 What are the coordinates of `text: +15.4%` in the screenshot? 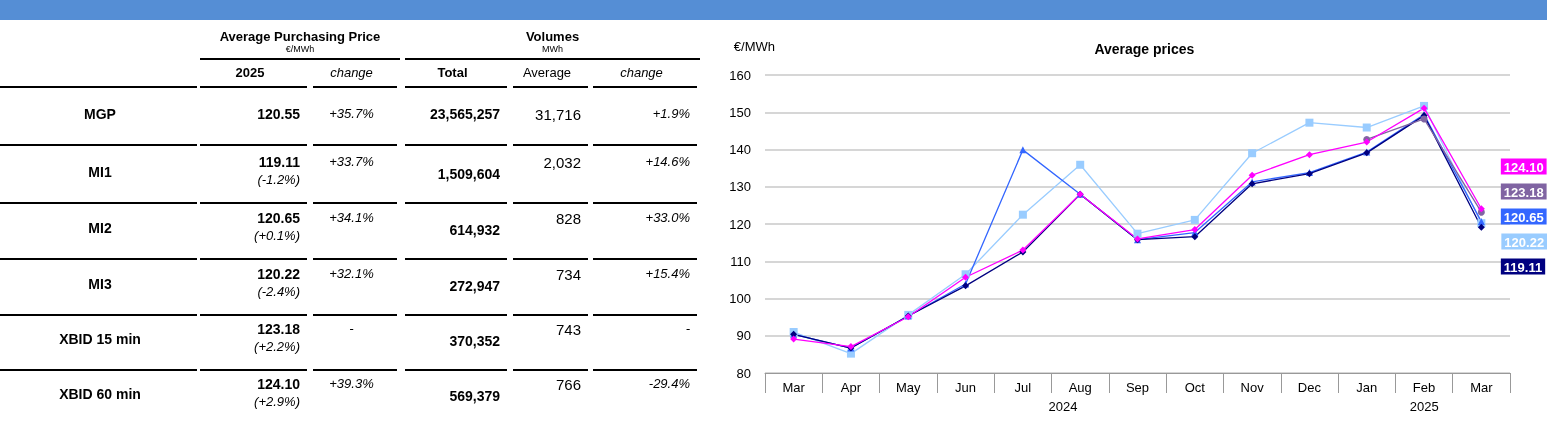 It's located at (667, 273).